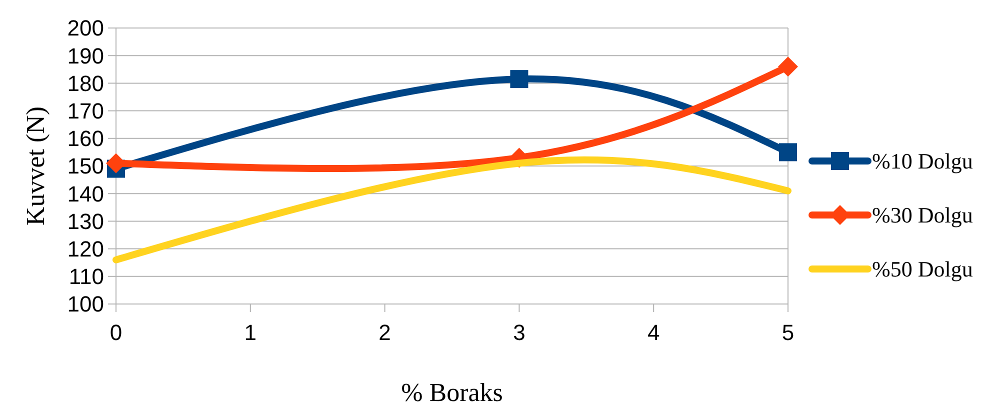 Image resolution: width=1000 pixels, height=405 pixels. Describe the element at coordinates (85, 83) in the screenshot. I see `y-tick-label: 180` at that location.